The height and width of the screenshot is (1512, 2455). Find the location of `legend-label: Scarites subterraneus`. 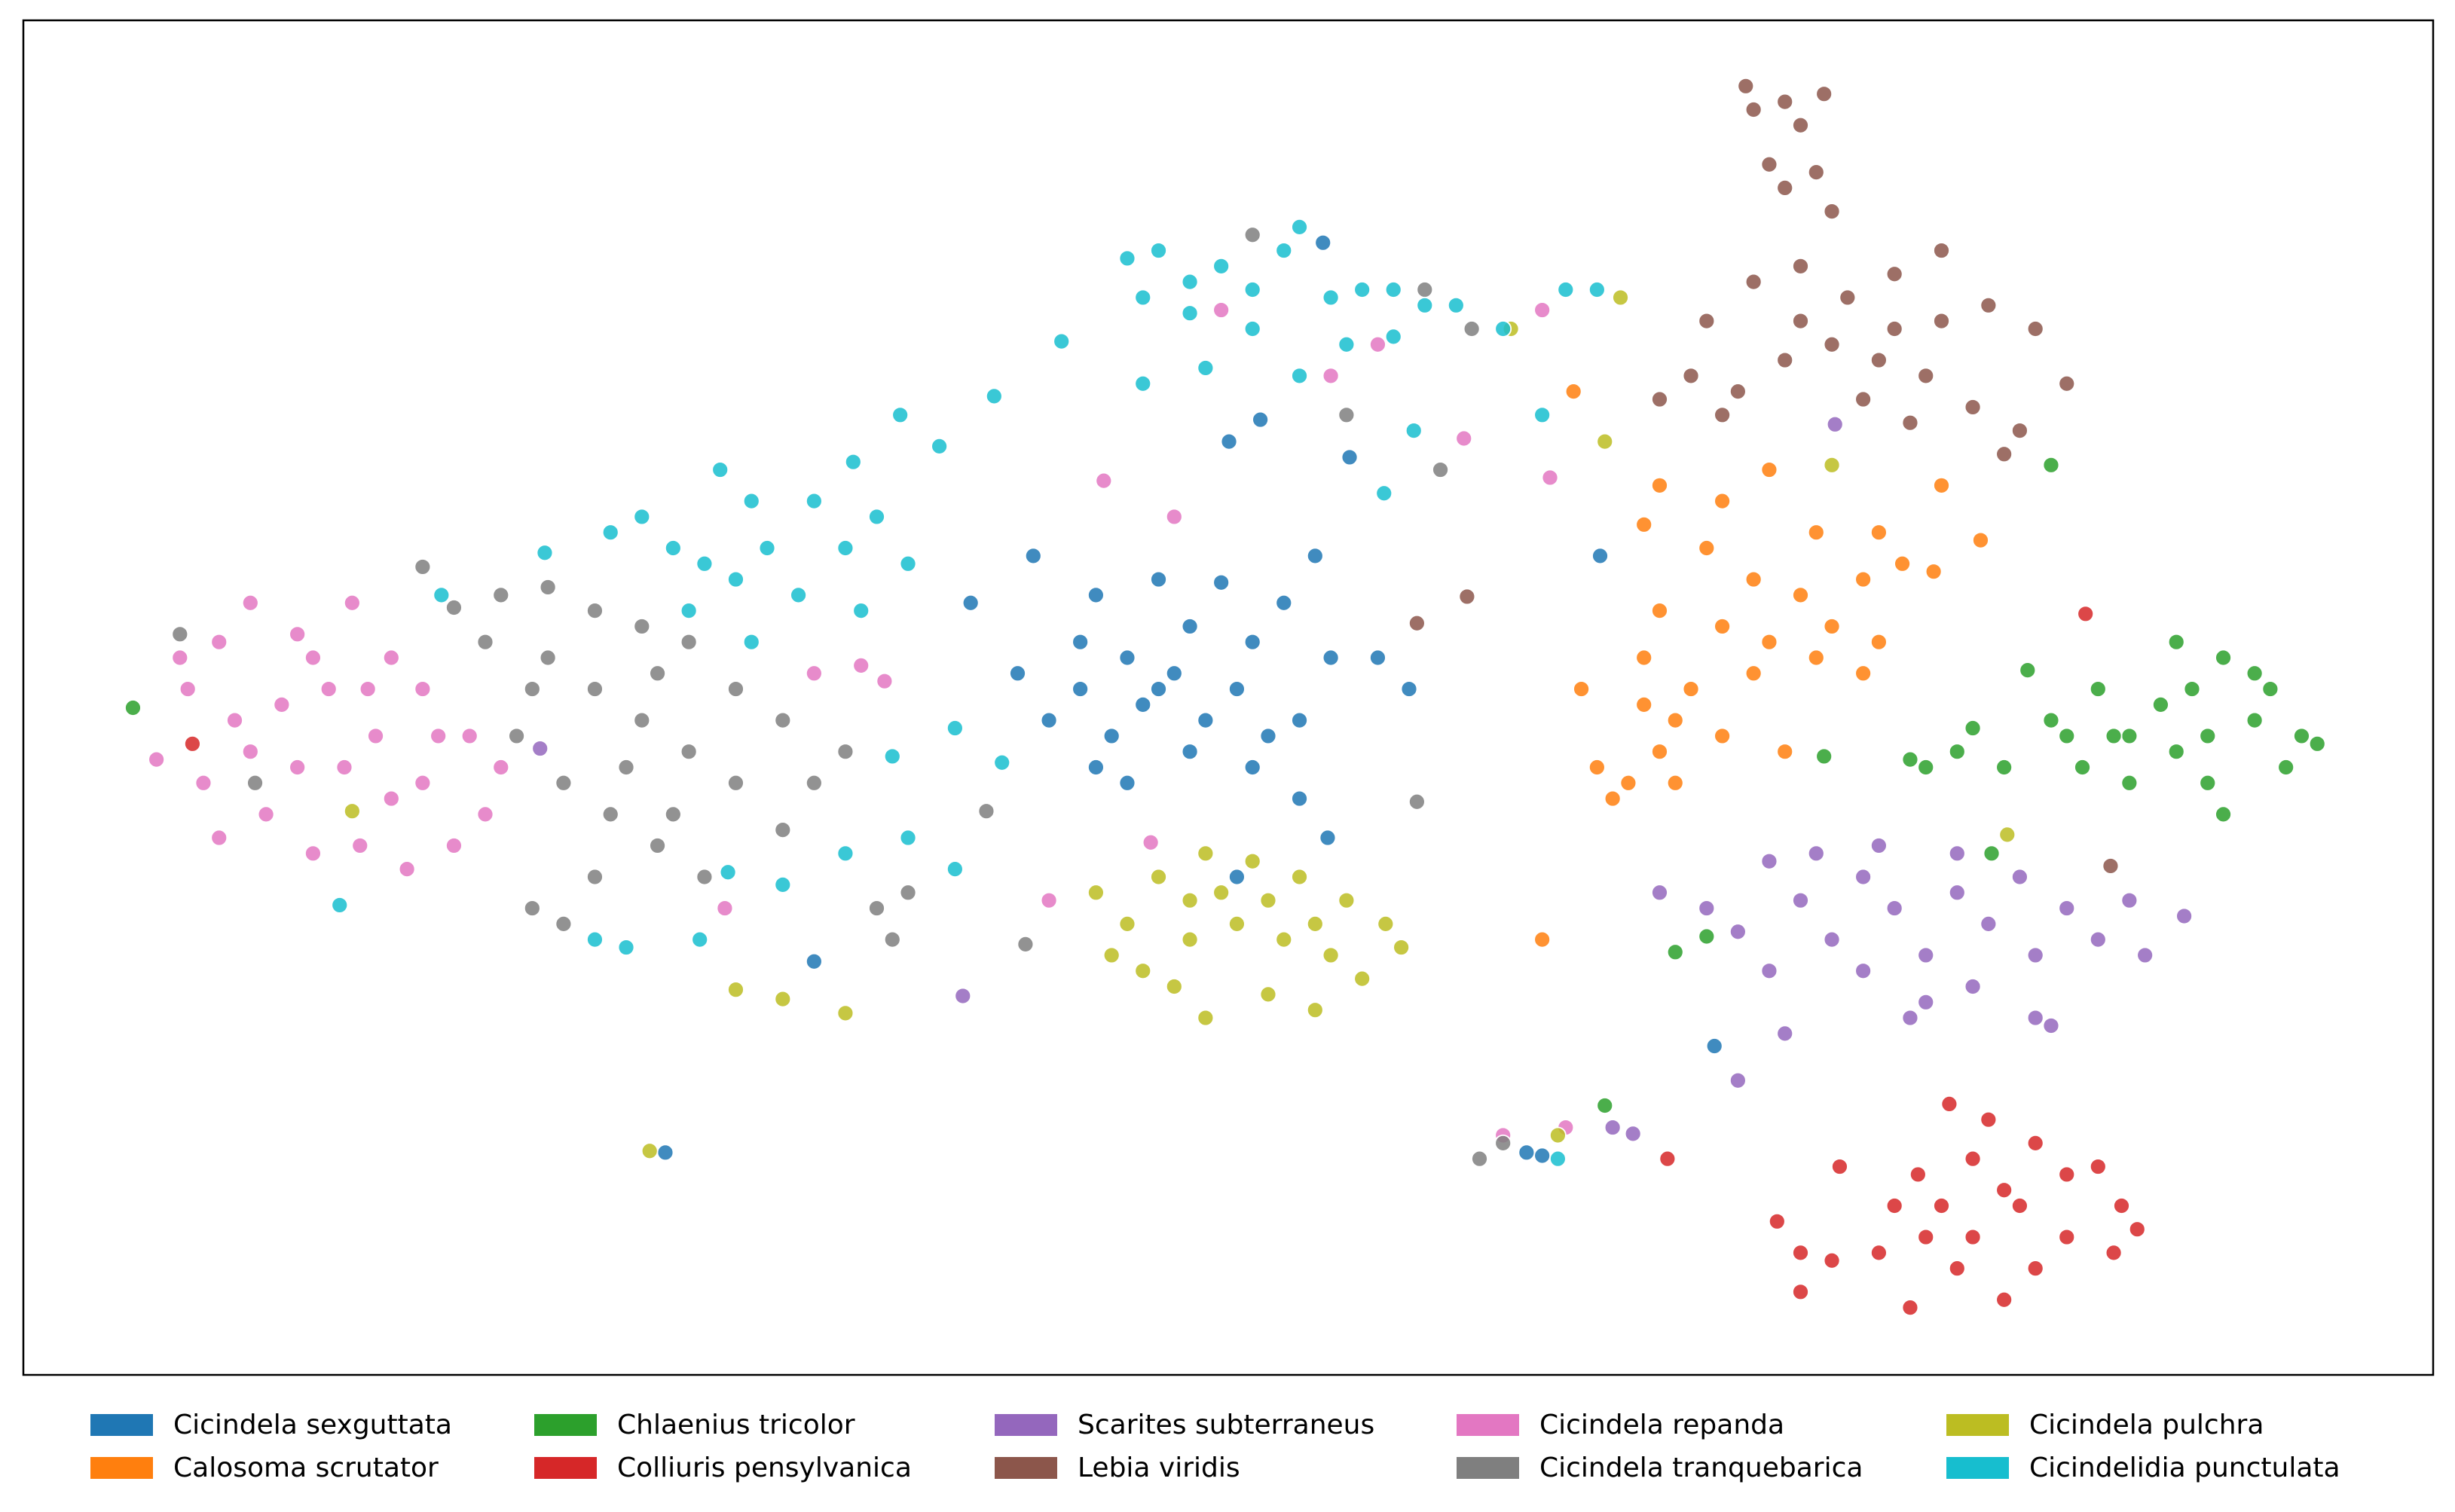

legend-label: Scarites subterraneus is located at coordinates (1226, 1425).